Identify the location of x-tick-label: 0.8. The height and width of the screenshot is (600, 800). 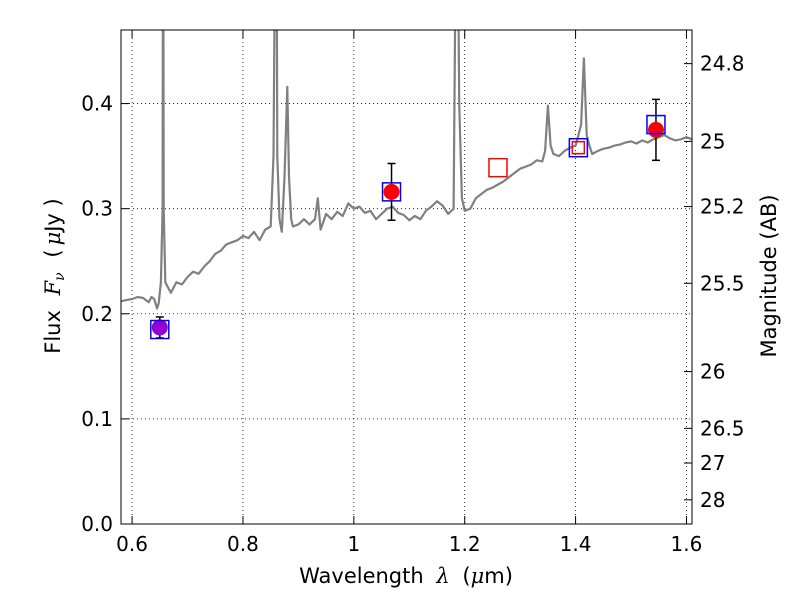
(243, 544).